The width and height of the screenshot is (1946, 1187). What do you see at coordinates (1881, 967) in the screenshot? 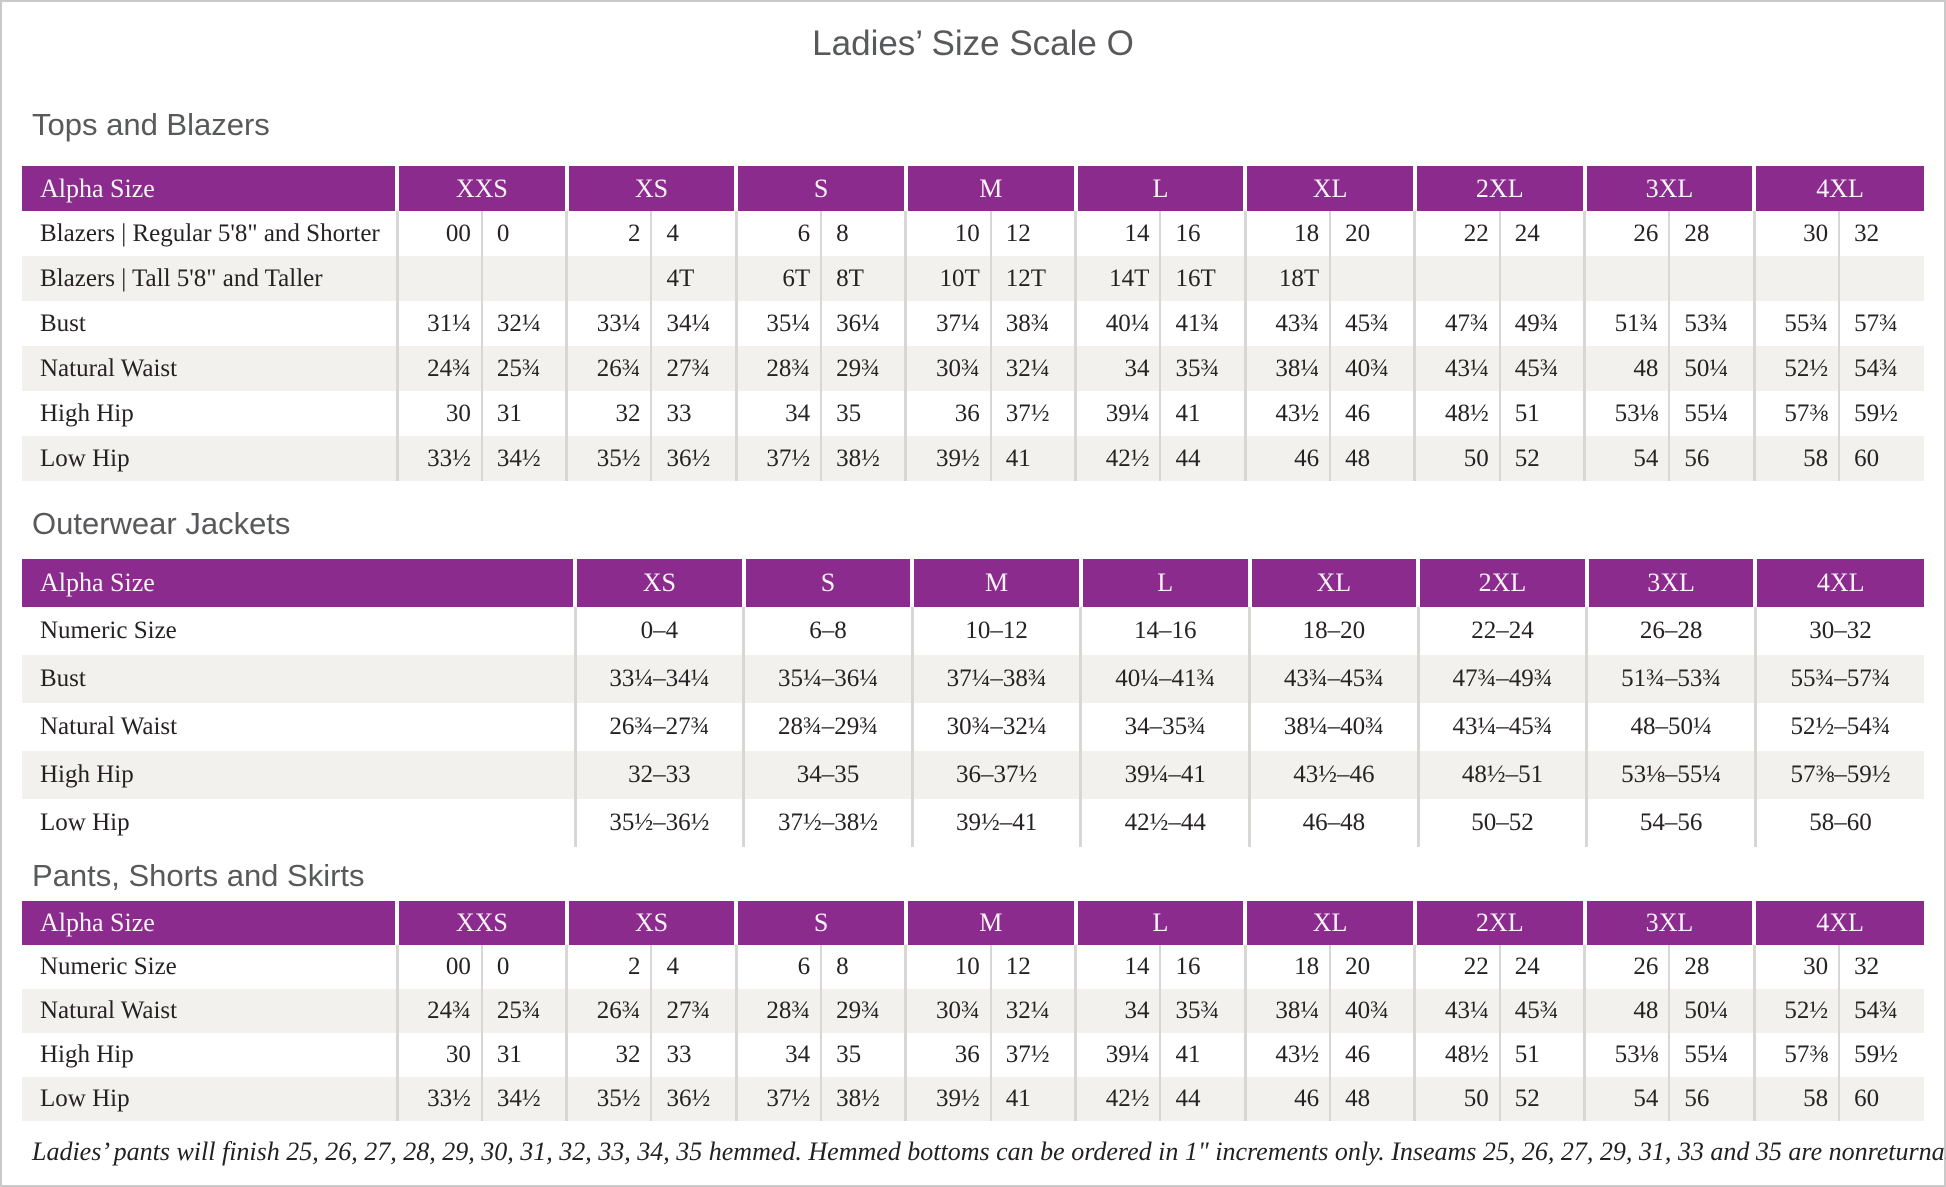
I see `size-cell: 32` at bounding box center [1881, 967].